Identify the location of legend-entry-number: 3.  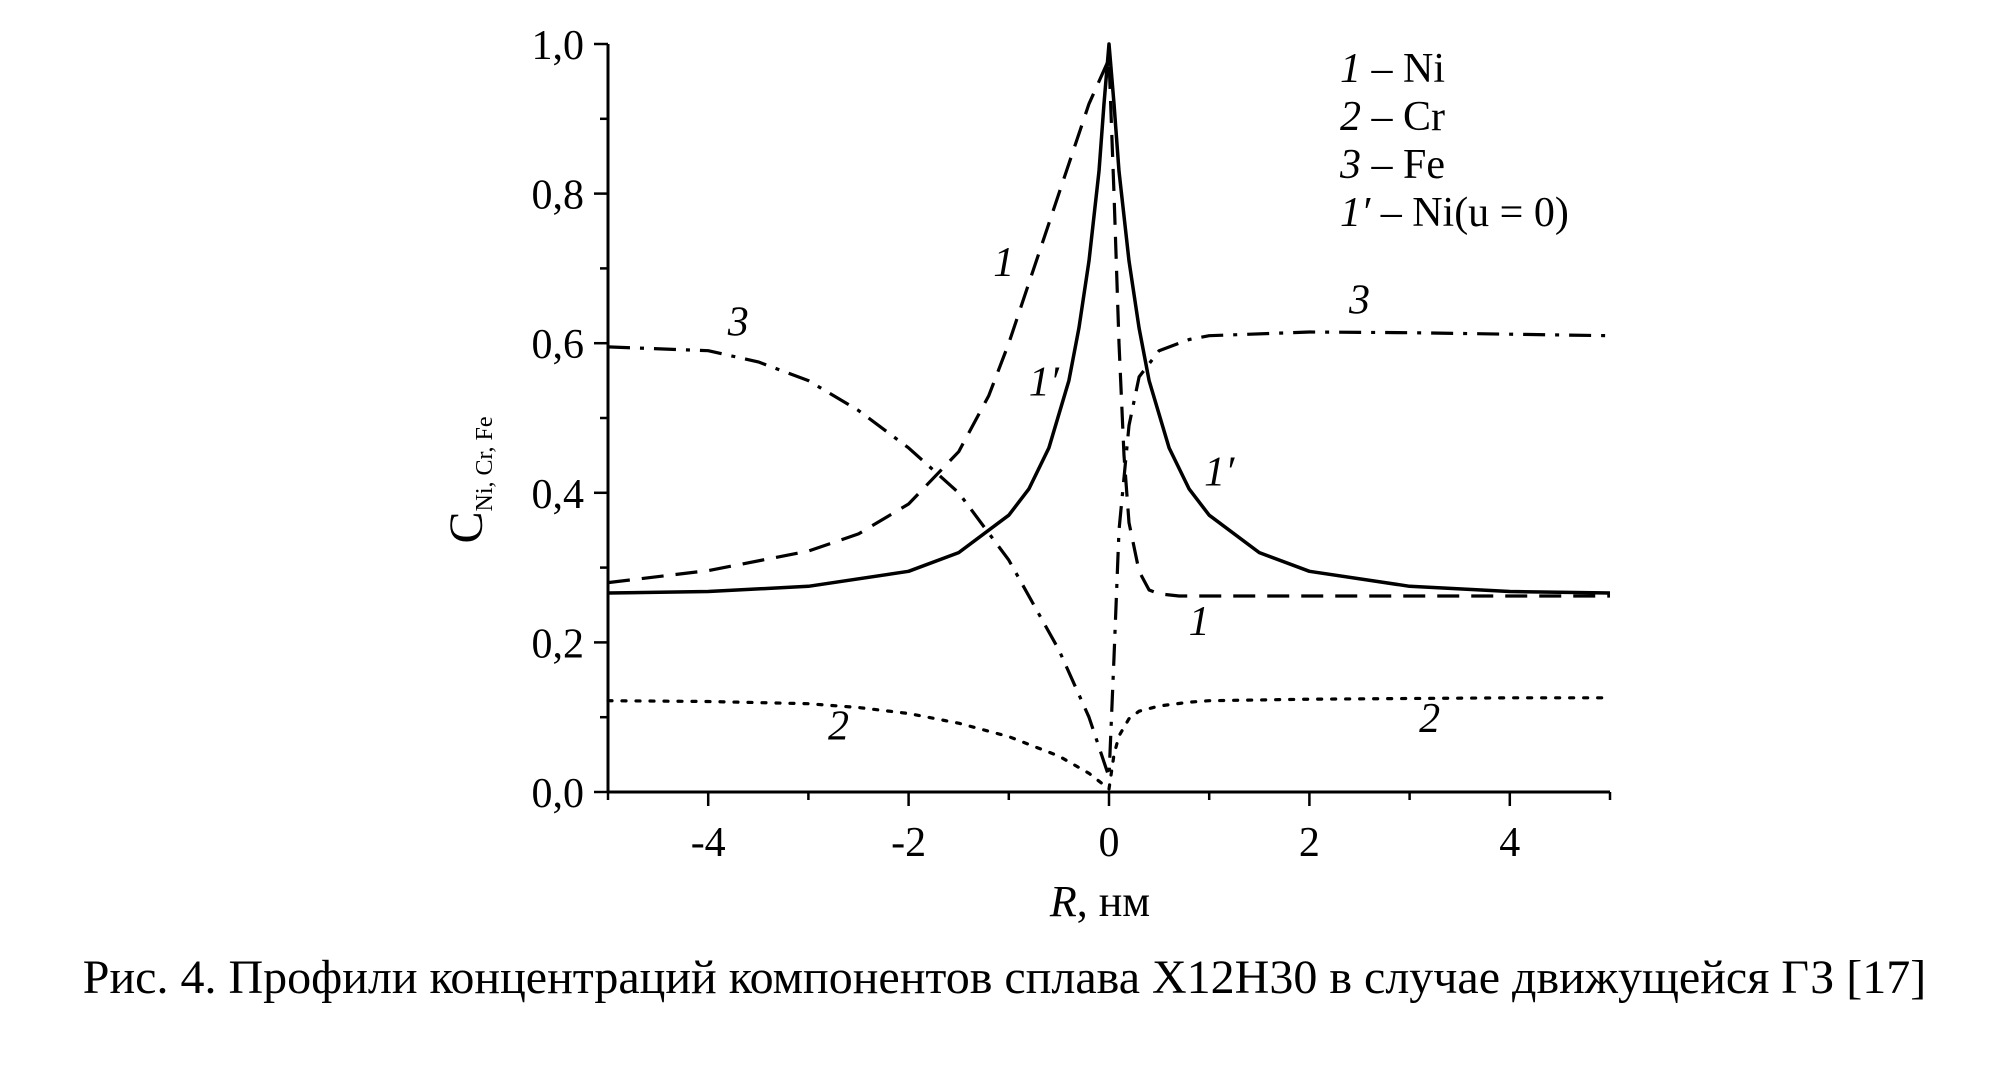
(1350, 165).